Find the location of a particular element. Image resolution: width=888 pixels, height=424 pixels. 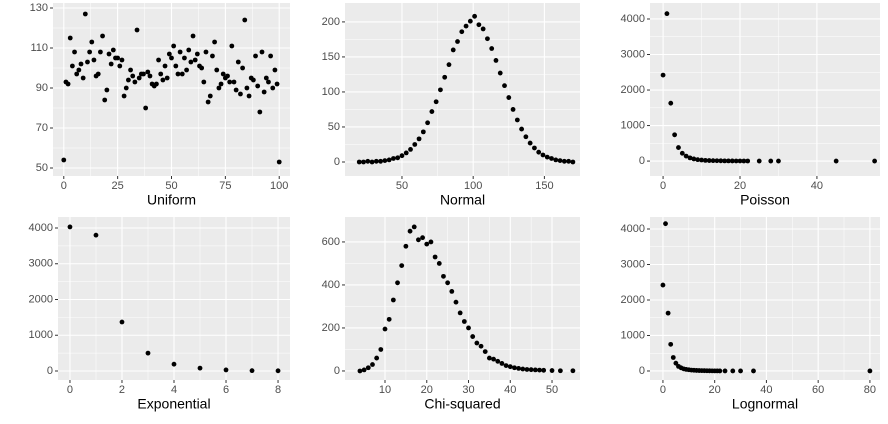

y-tick-label: 90 is located at coordinates (42, 88).